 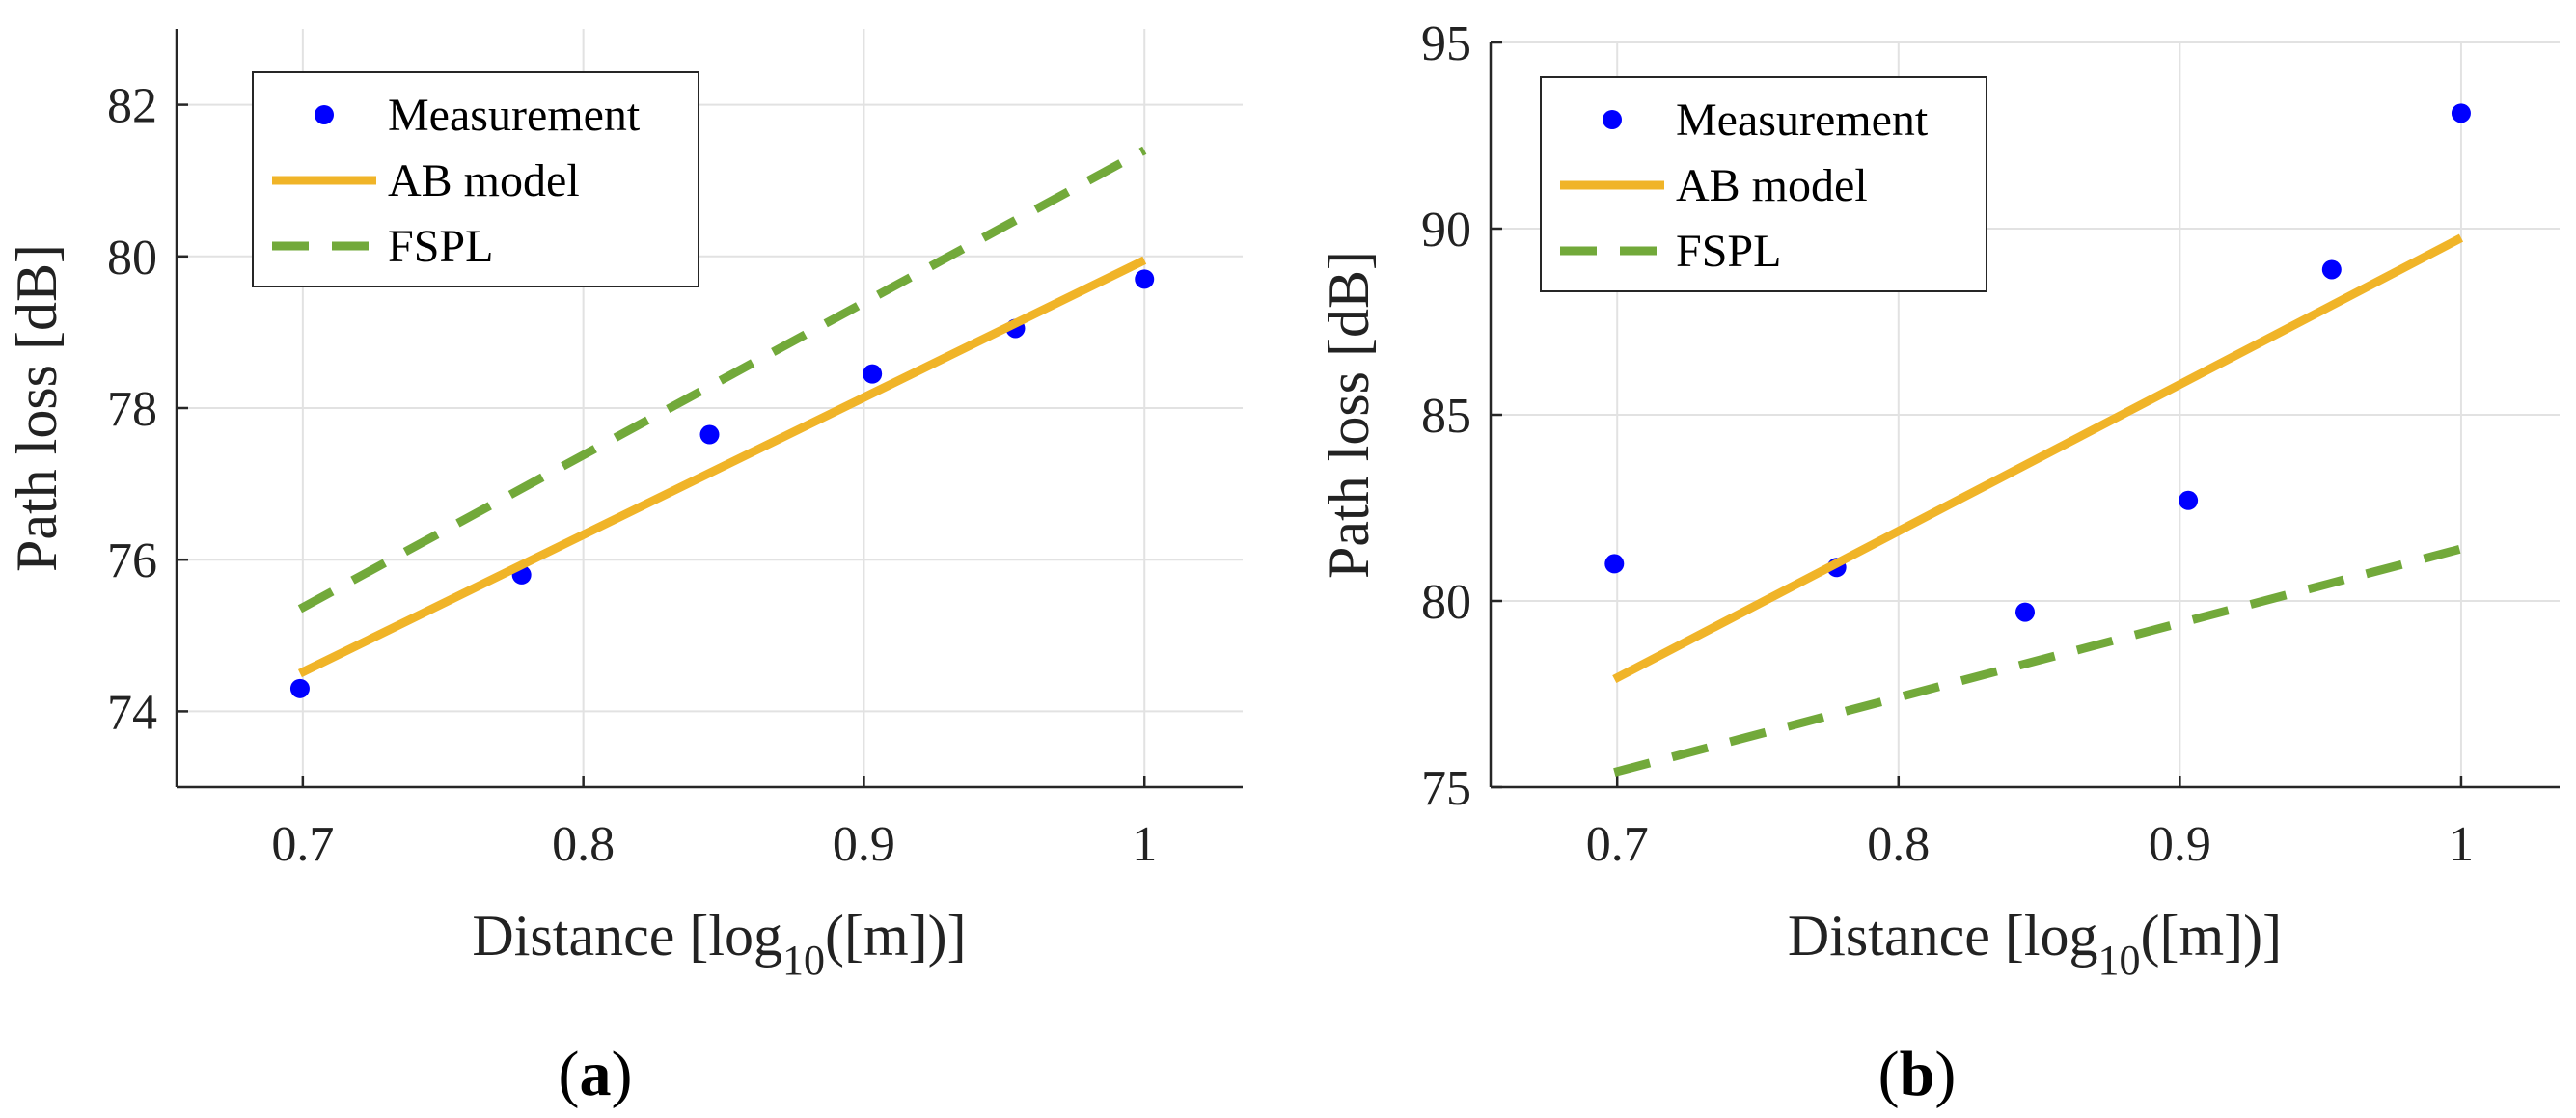 I want to click on chart-b-y-axis-label: Path loss [dB], so click(x=1349, y=415).